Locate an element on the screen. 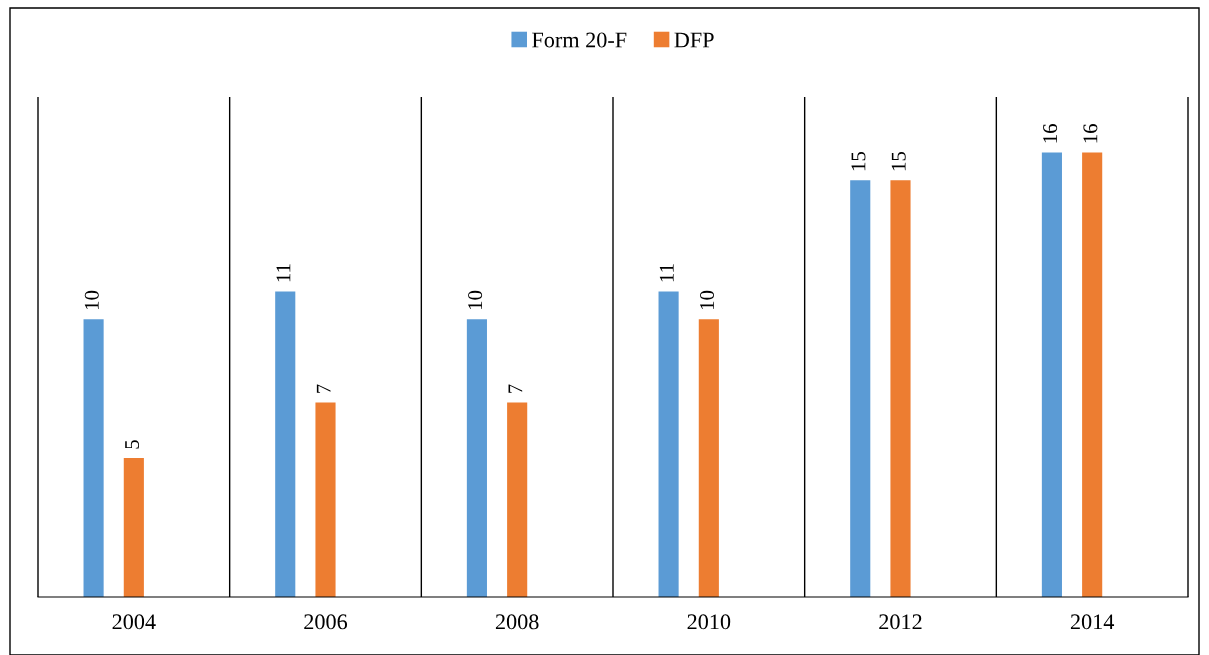 The image size is (1209, 655). data-label: 5 is located at coordinates (132, 444).